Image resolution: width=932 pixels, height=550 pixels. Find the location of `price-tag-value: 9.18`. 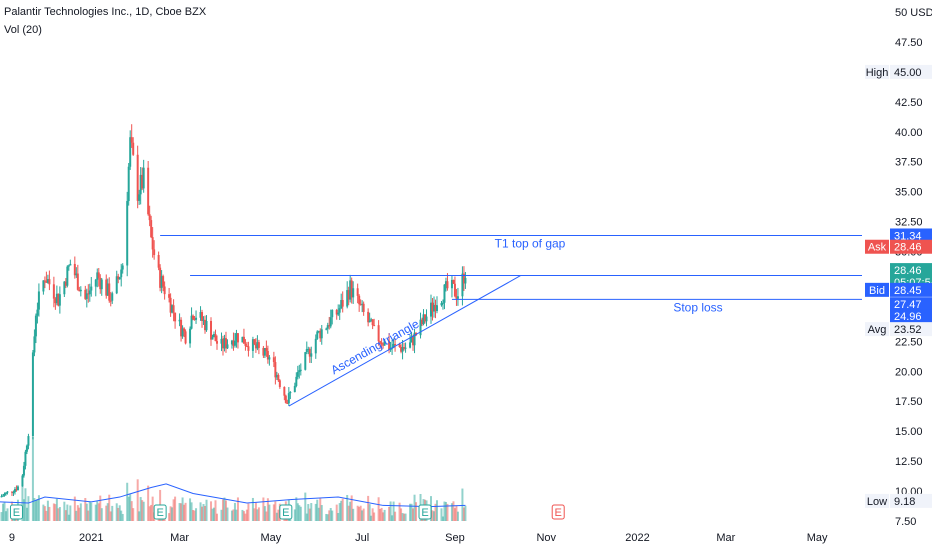

price-tag-value: 9.18 is located at coordinates (904, 502).